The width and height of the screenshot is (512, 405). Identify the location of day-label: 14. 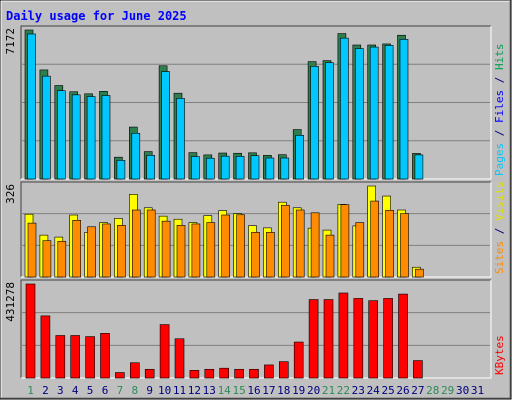
(225, 390).